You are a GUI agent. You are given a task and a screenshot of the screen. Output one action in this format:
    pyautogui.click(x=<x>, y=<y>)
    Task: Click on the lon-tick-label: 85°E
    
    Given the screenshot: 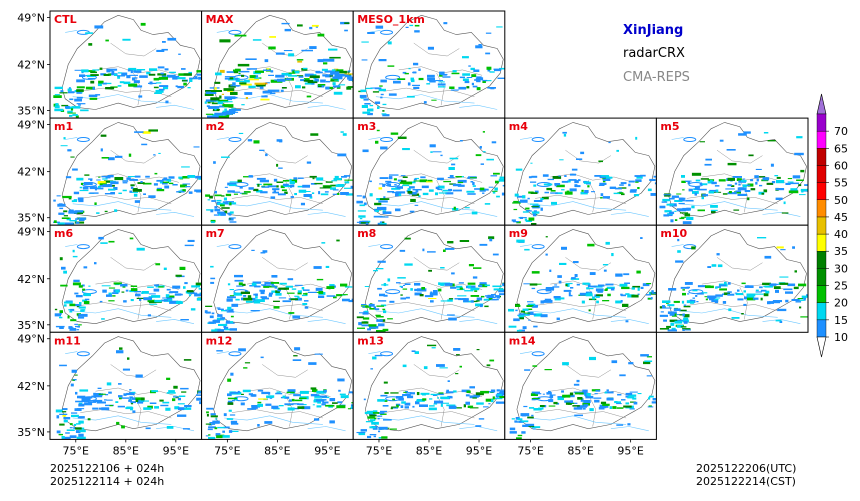 What is the action you would take?
    pyautogui.click(x=580, y=450)
    